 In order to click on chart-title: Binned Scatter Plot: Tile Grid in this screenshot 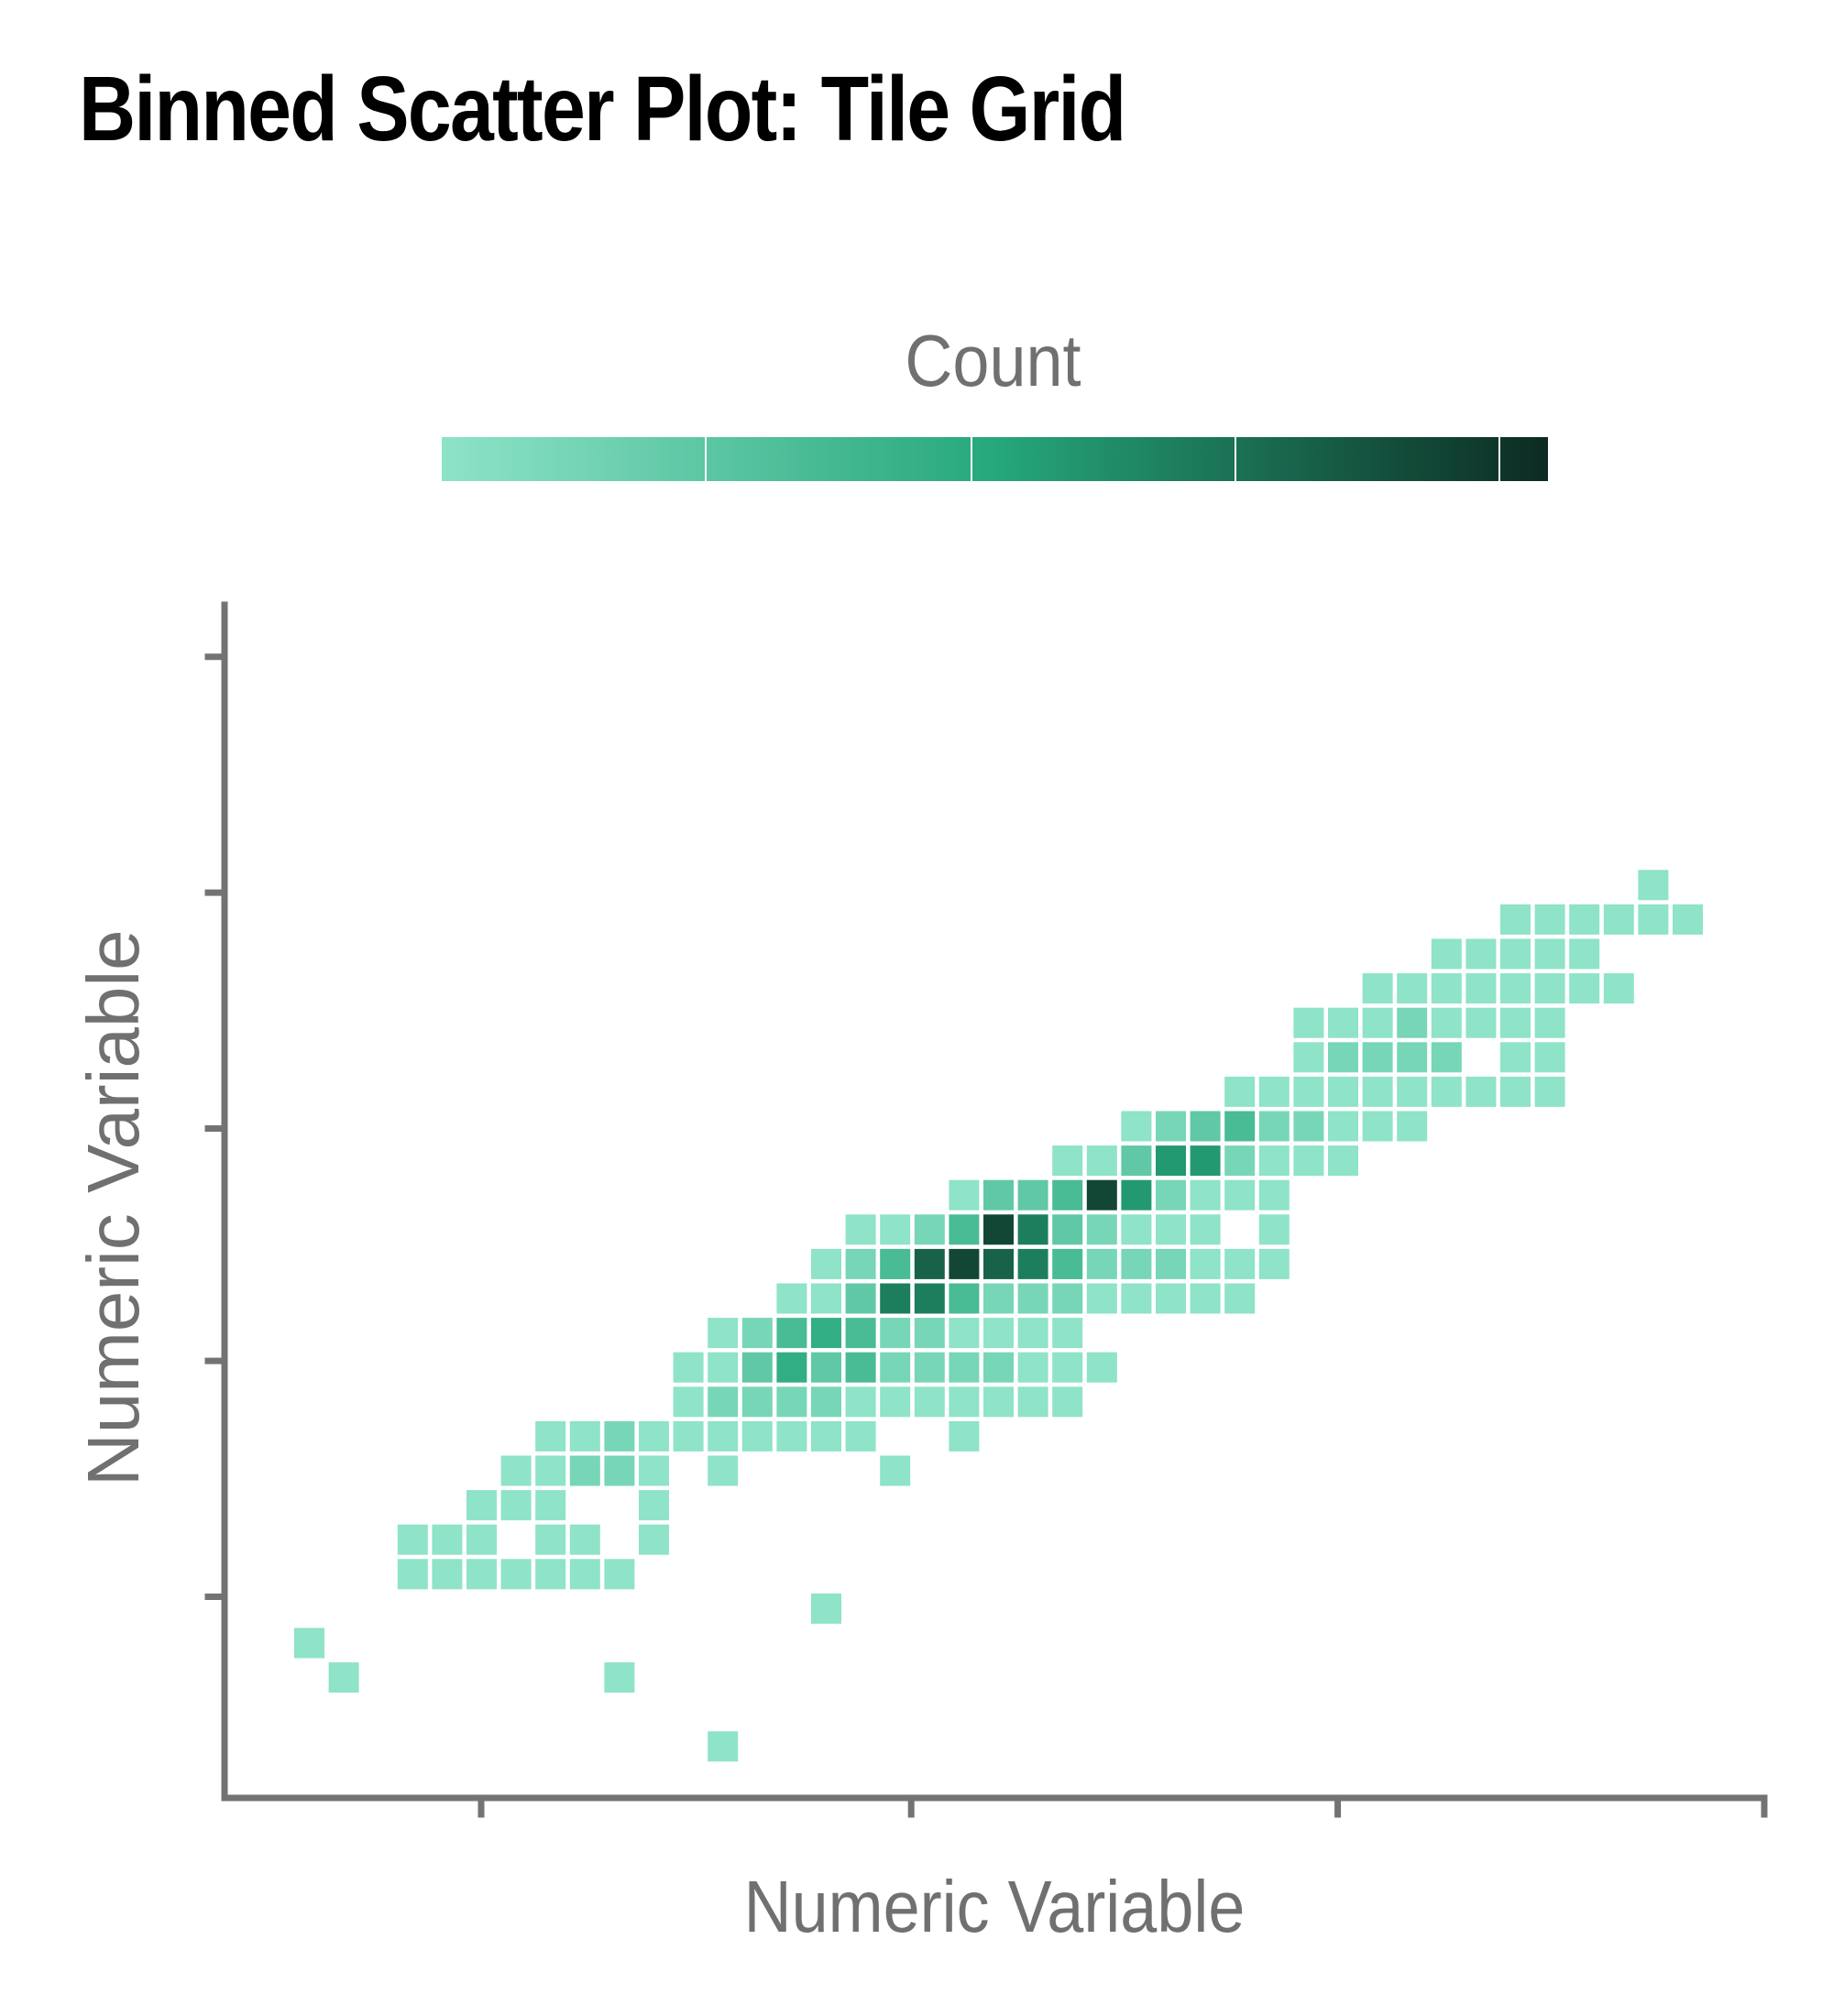, I will do `click(602, 109)`.